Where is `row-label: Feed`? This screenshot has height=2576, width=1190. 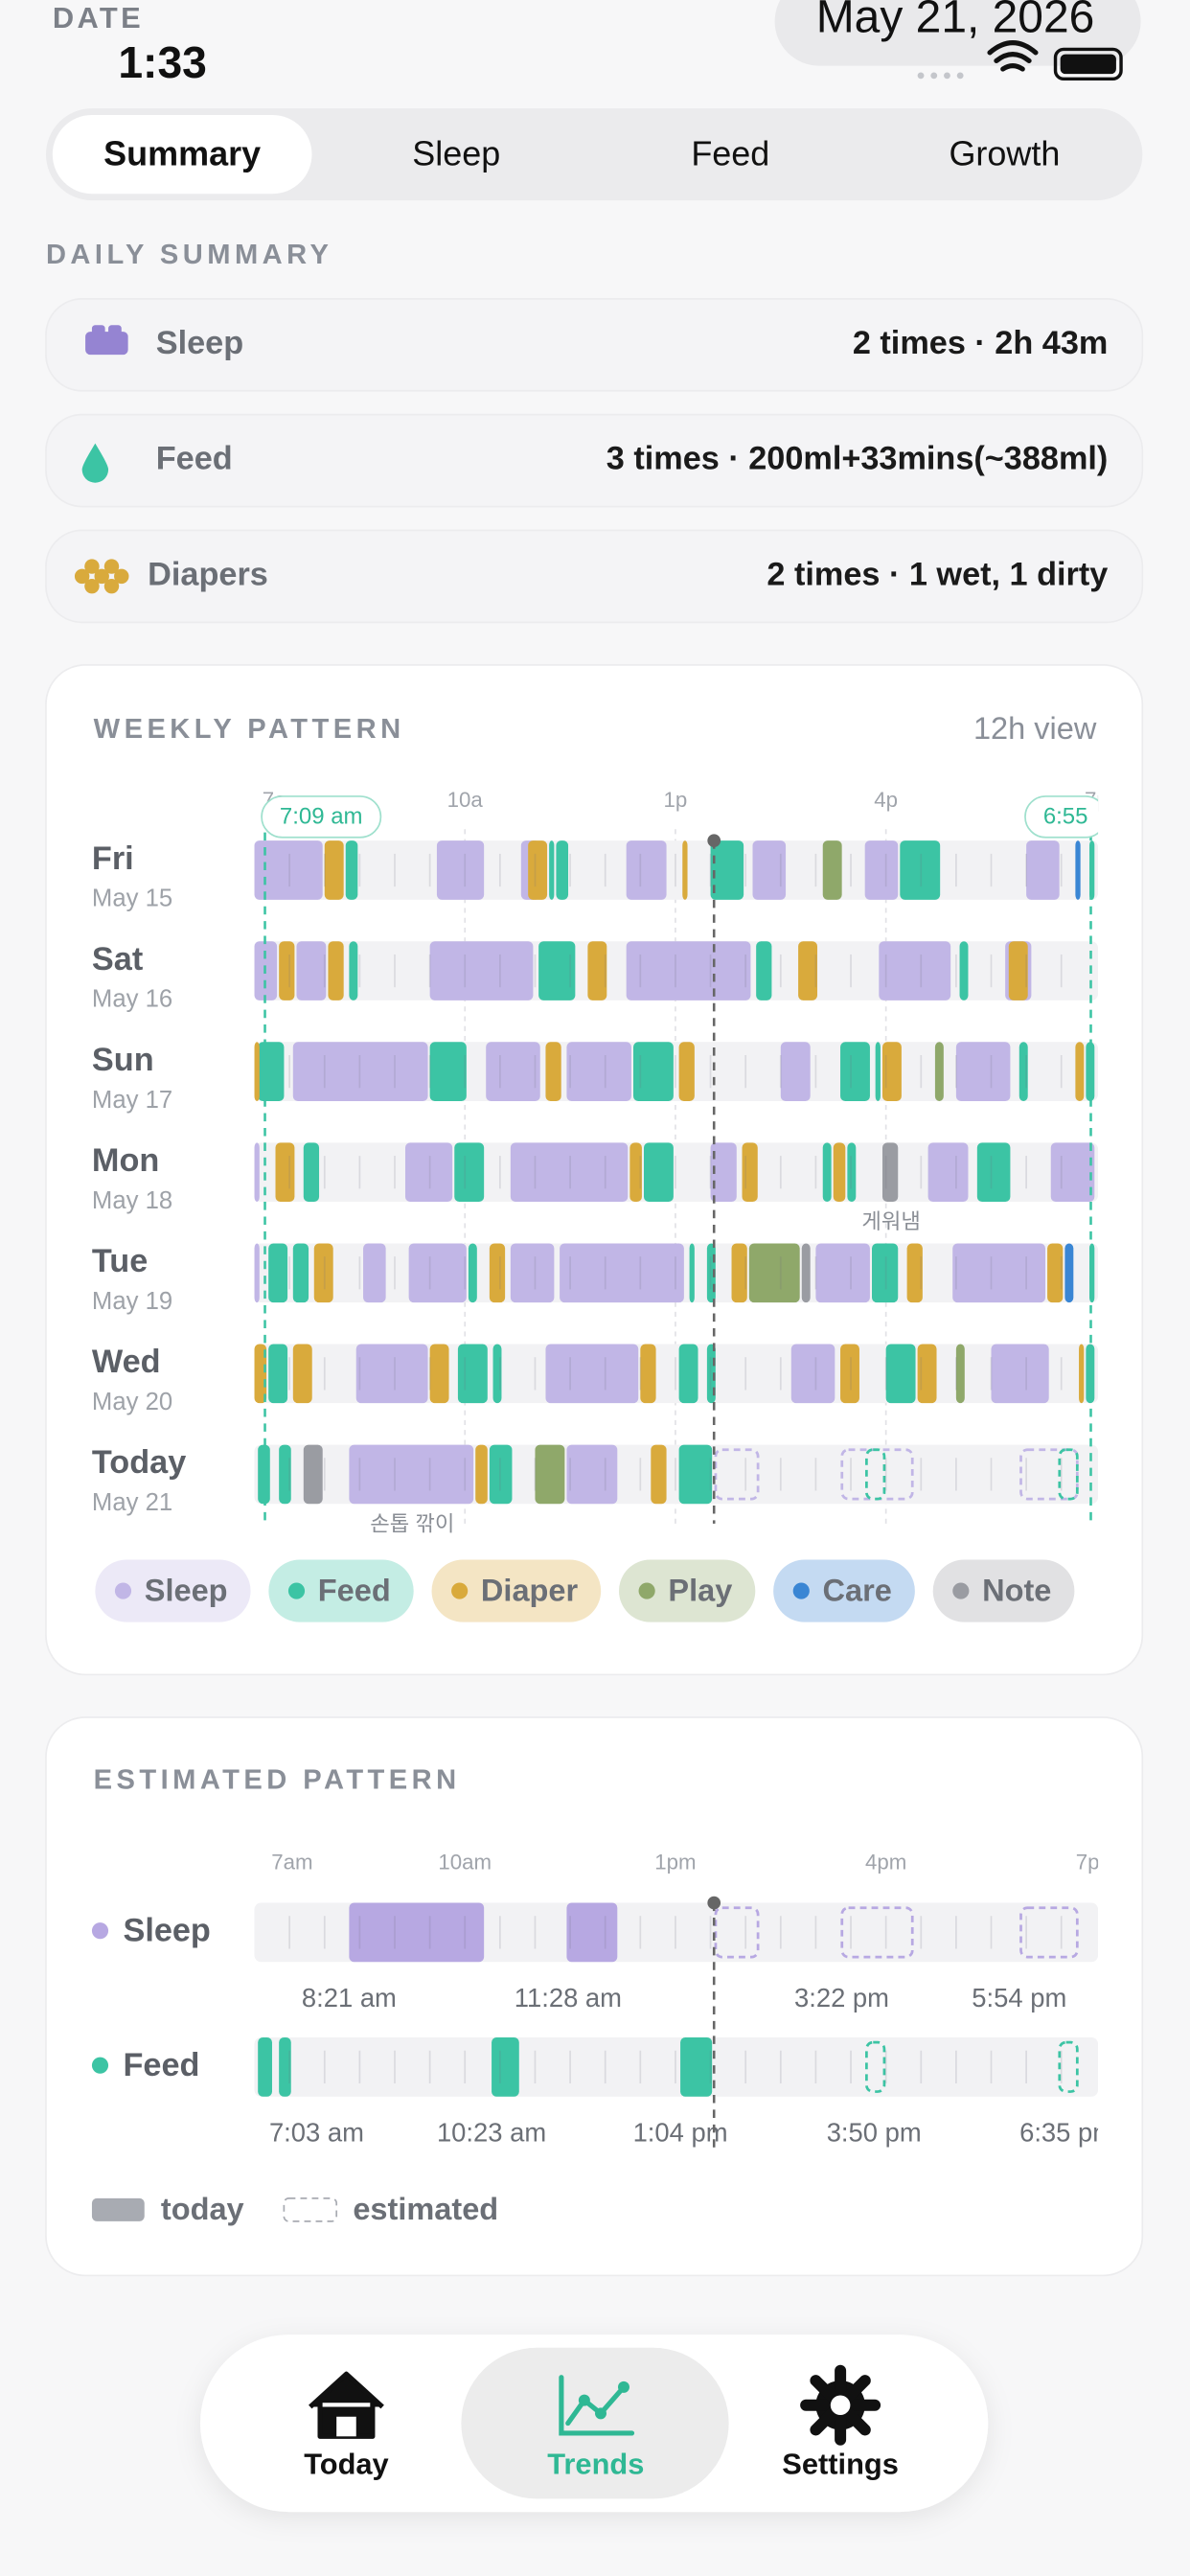 row-label: Feed is located at coordinates (161, 2065).